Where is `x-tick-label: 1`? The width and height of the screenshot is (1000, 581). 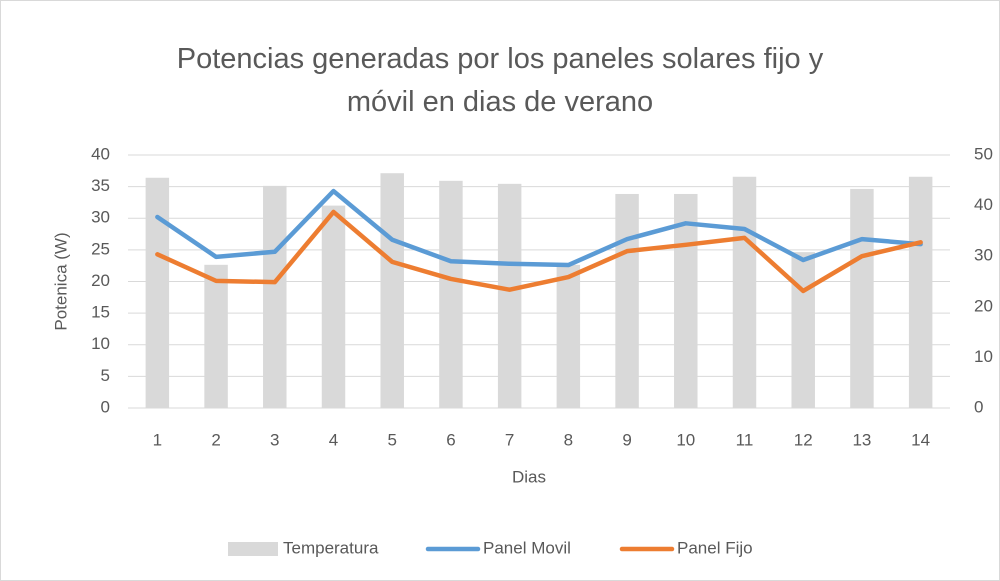 x-tick-label: 1 is located at coordinates (157, 439).